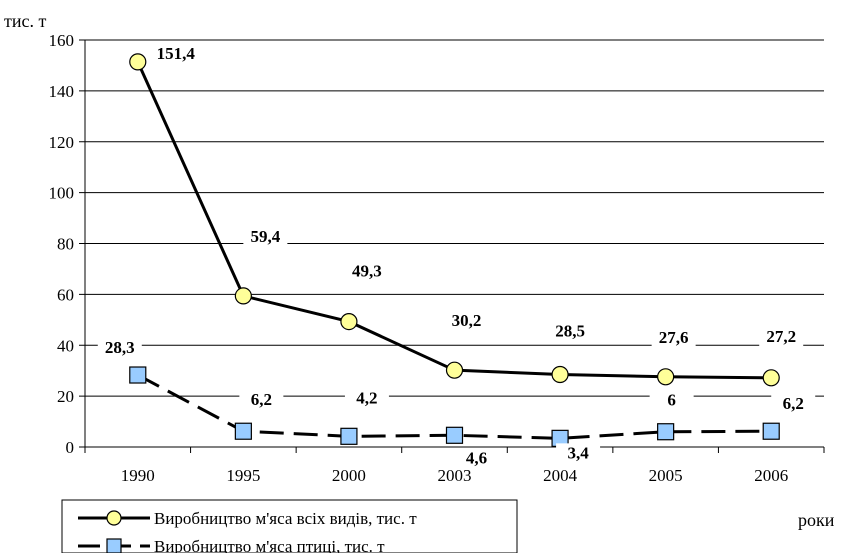 The image size is (851, 553). I want to click on x-tick-labels: 1990 1995 2000 2003 2004 2005 2006, so click(454, 475).